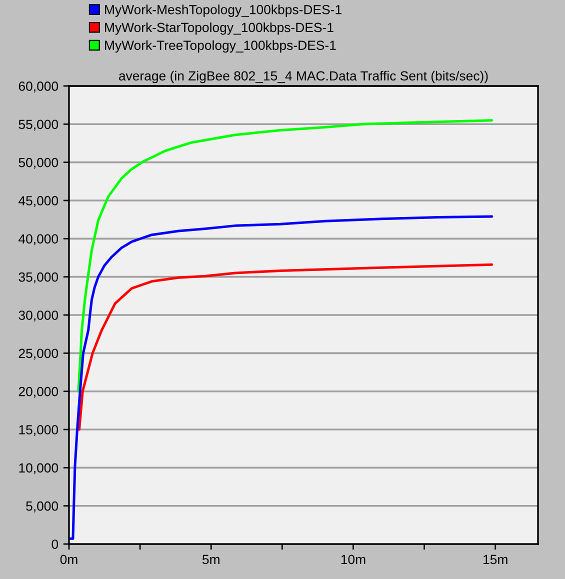  I want to click on chart-title: average (in ZigBee 802_15_4 MAC.Data Traffic Sent (bits/sec)), so click(303, 77).